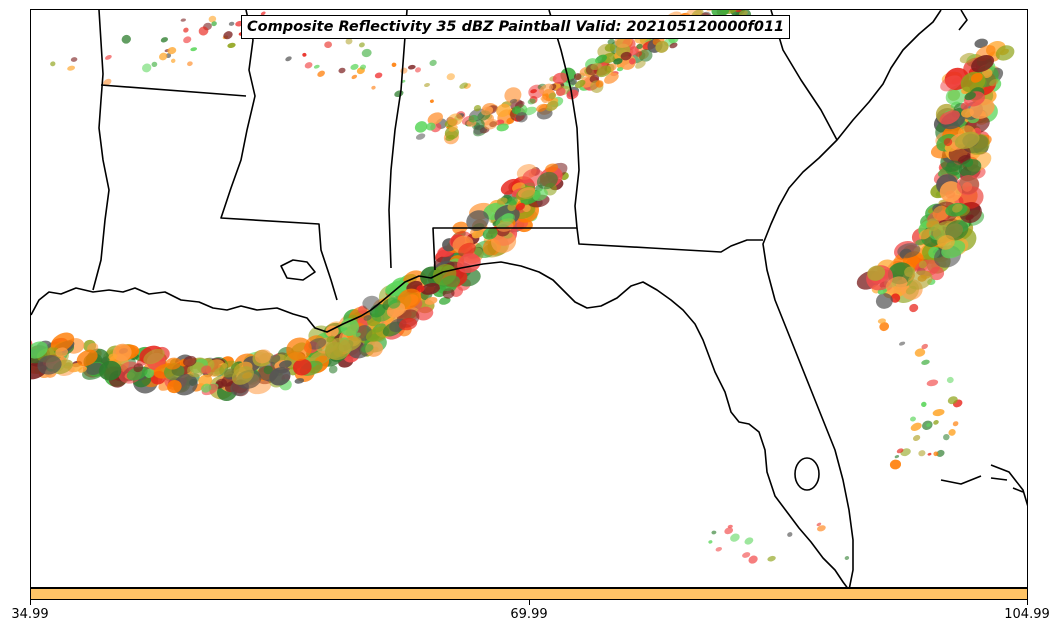 This screenshot has width=1062, height=633. Describe the element at coordinates (982, 484) in the screenshot. I see `keys` at that location.